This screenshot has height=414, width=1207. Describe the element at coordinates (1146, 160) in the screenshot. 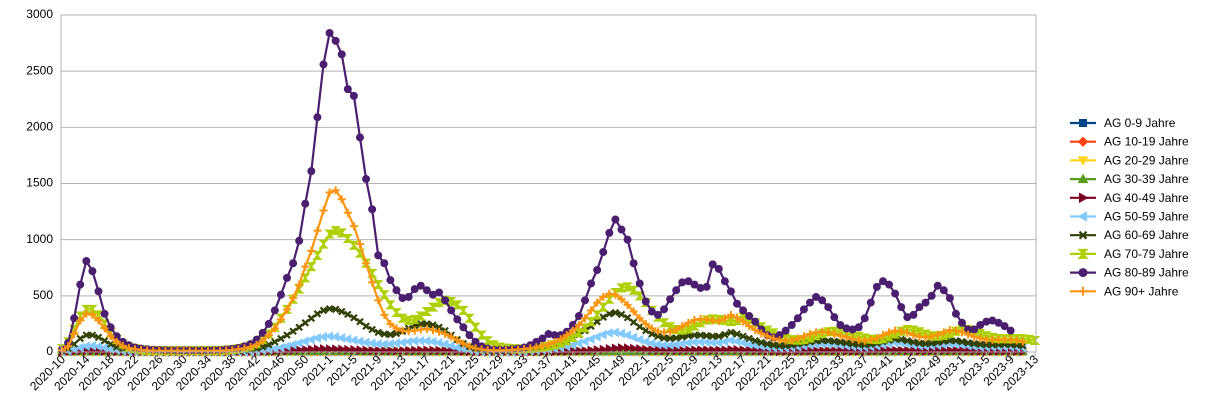

I see `legend-label: AG 20-29 Jahre` at that location.